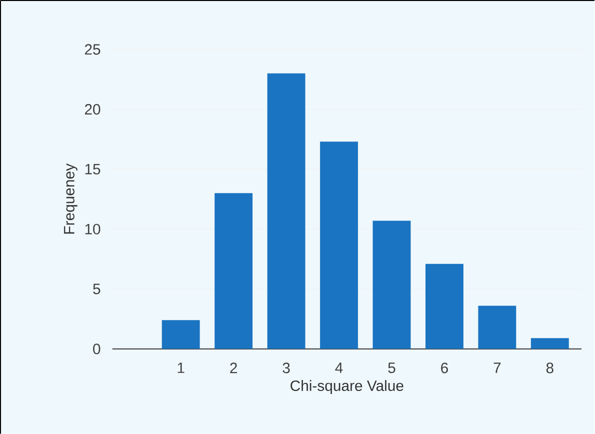 Image resolution: width=595 pixels, height=434 pixels. What do you see at coordinates (286, 368) in the screenshot?
I see `x-tick-label: 3` at bounding box center [286, 368].